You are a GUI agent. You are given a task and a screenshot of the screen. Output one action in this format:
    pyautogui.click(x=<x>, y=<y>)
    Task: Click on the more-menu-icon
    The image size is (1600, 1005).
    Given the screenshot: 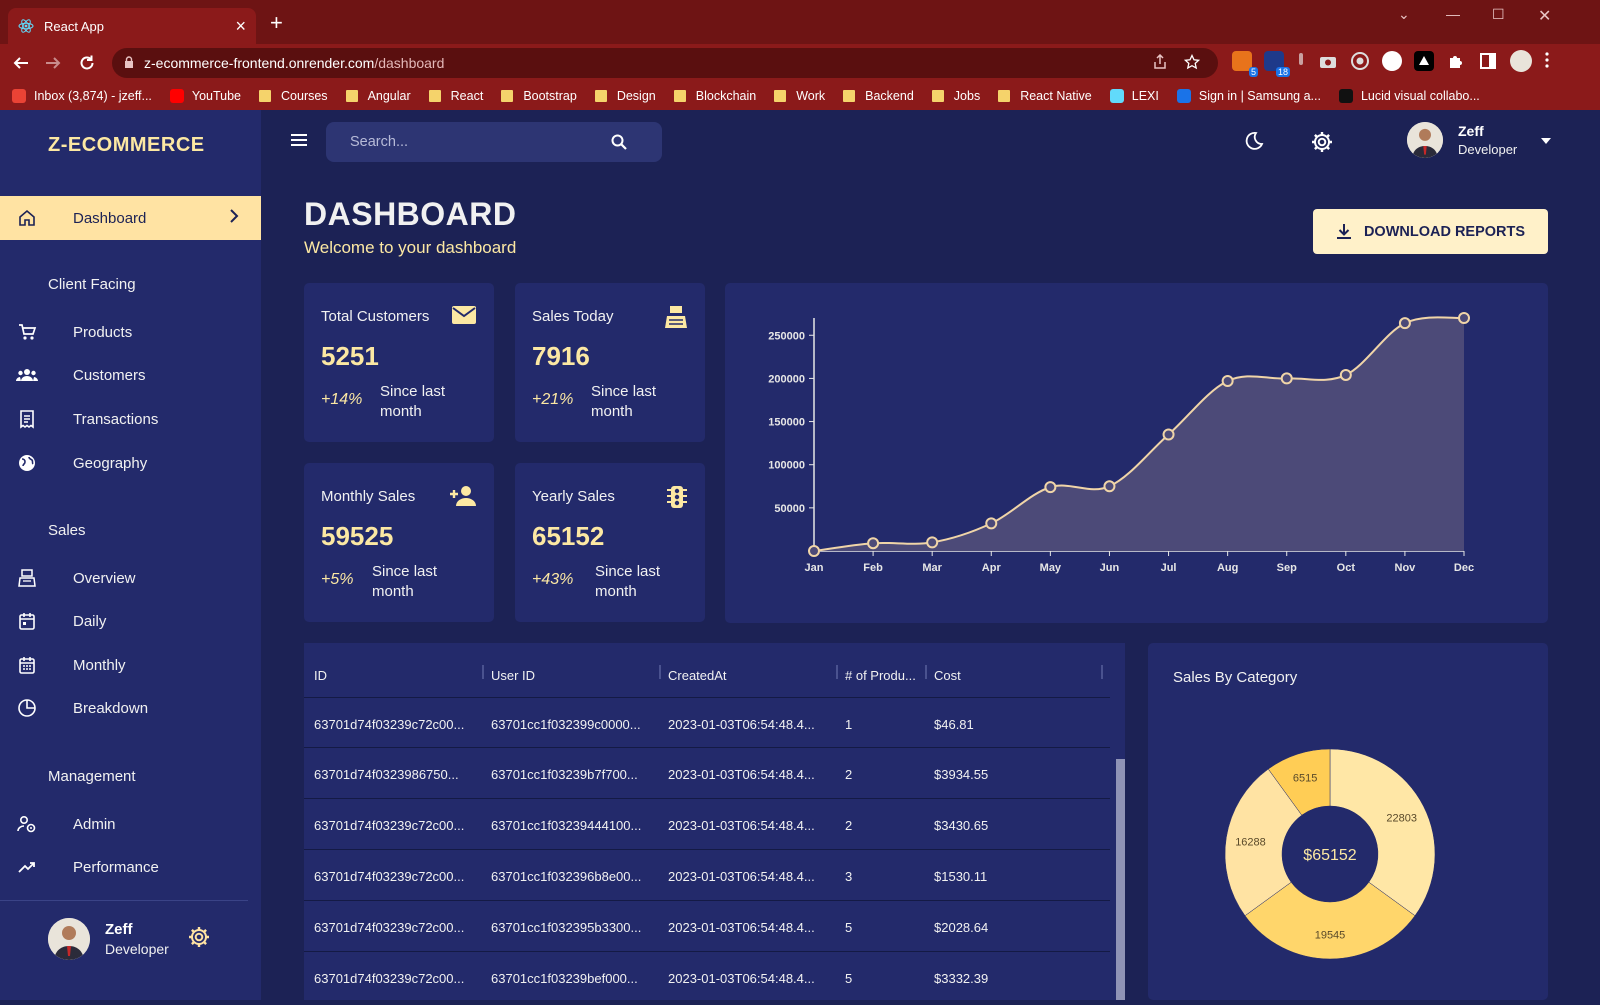 What is the action you would take?
    pyautogui.click(x=1549, y=61)
    